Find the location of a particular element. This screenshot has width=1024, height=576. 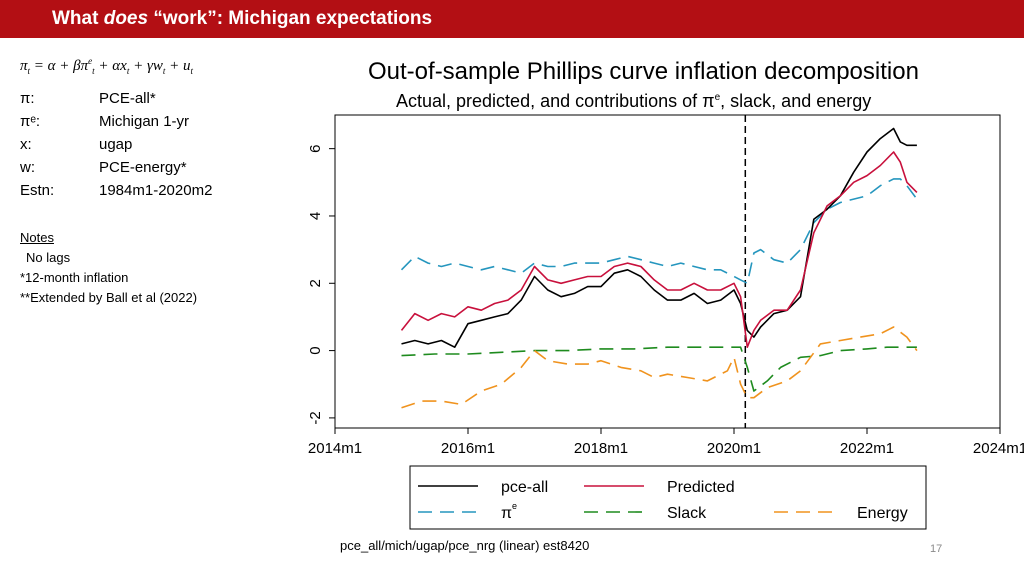

series-line-Energy is located at coordinates (659, 367).